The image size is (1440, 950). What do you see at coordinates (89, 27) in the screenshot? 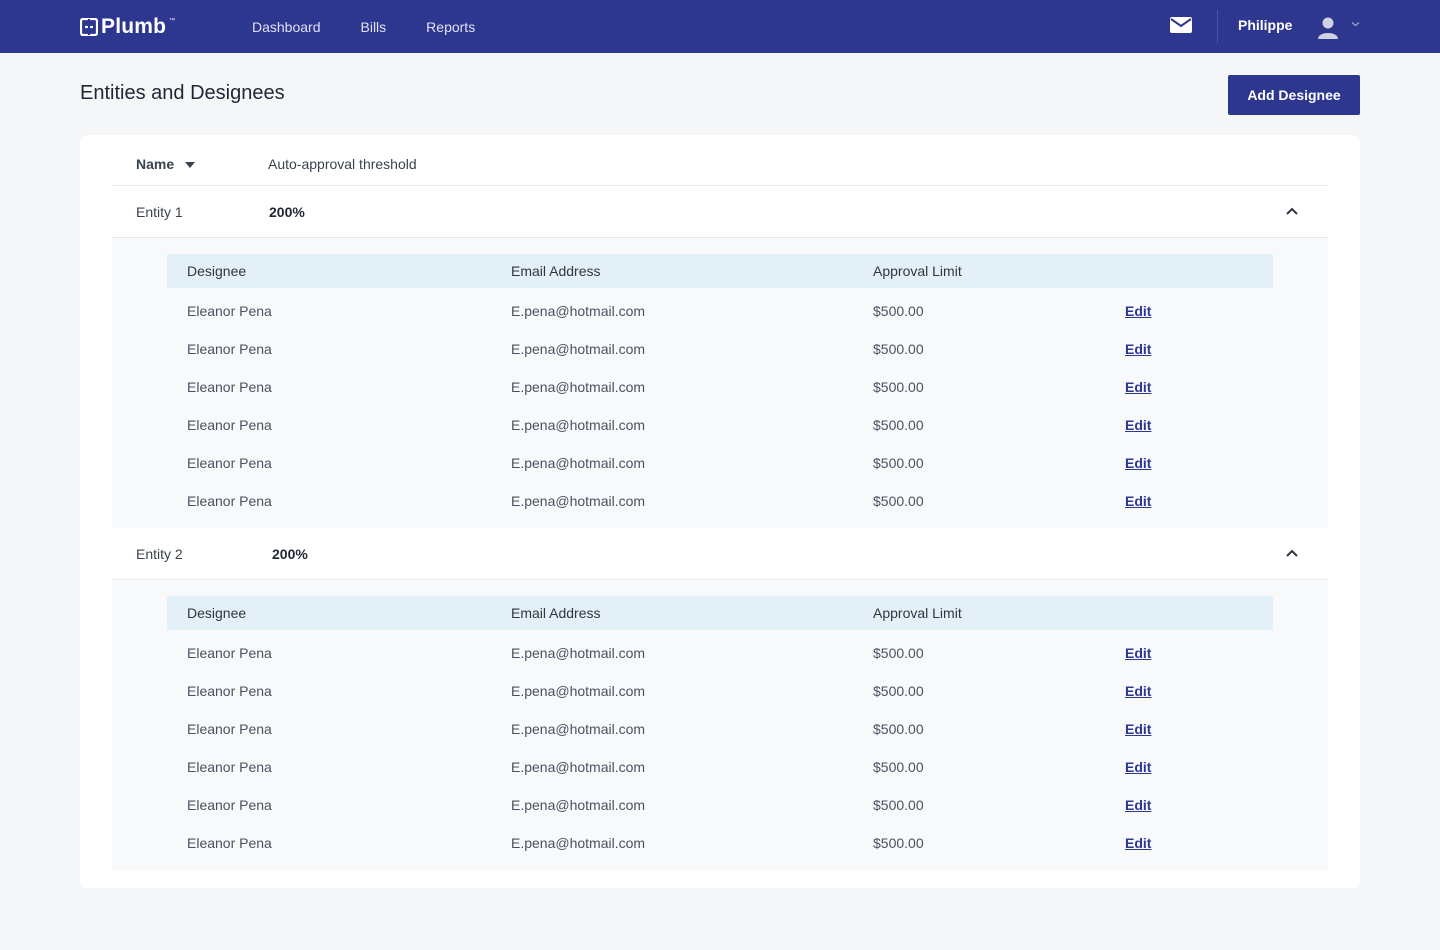
I see `plumb-logo-icon` at bounding box center [89, 27].